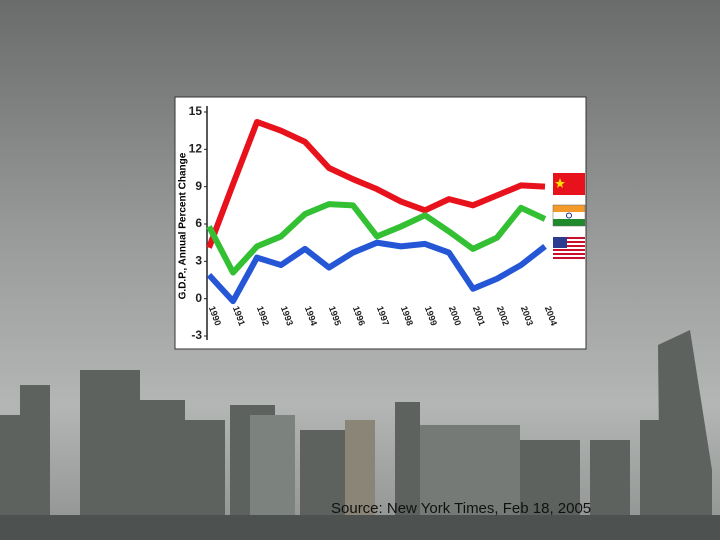 The image size is (720, 540). Describe the element at coordinates (198, 261) in the screenshot. I see `y-tick-label: 3` at that location.